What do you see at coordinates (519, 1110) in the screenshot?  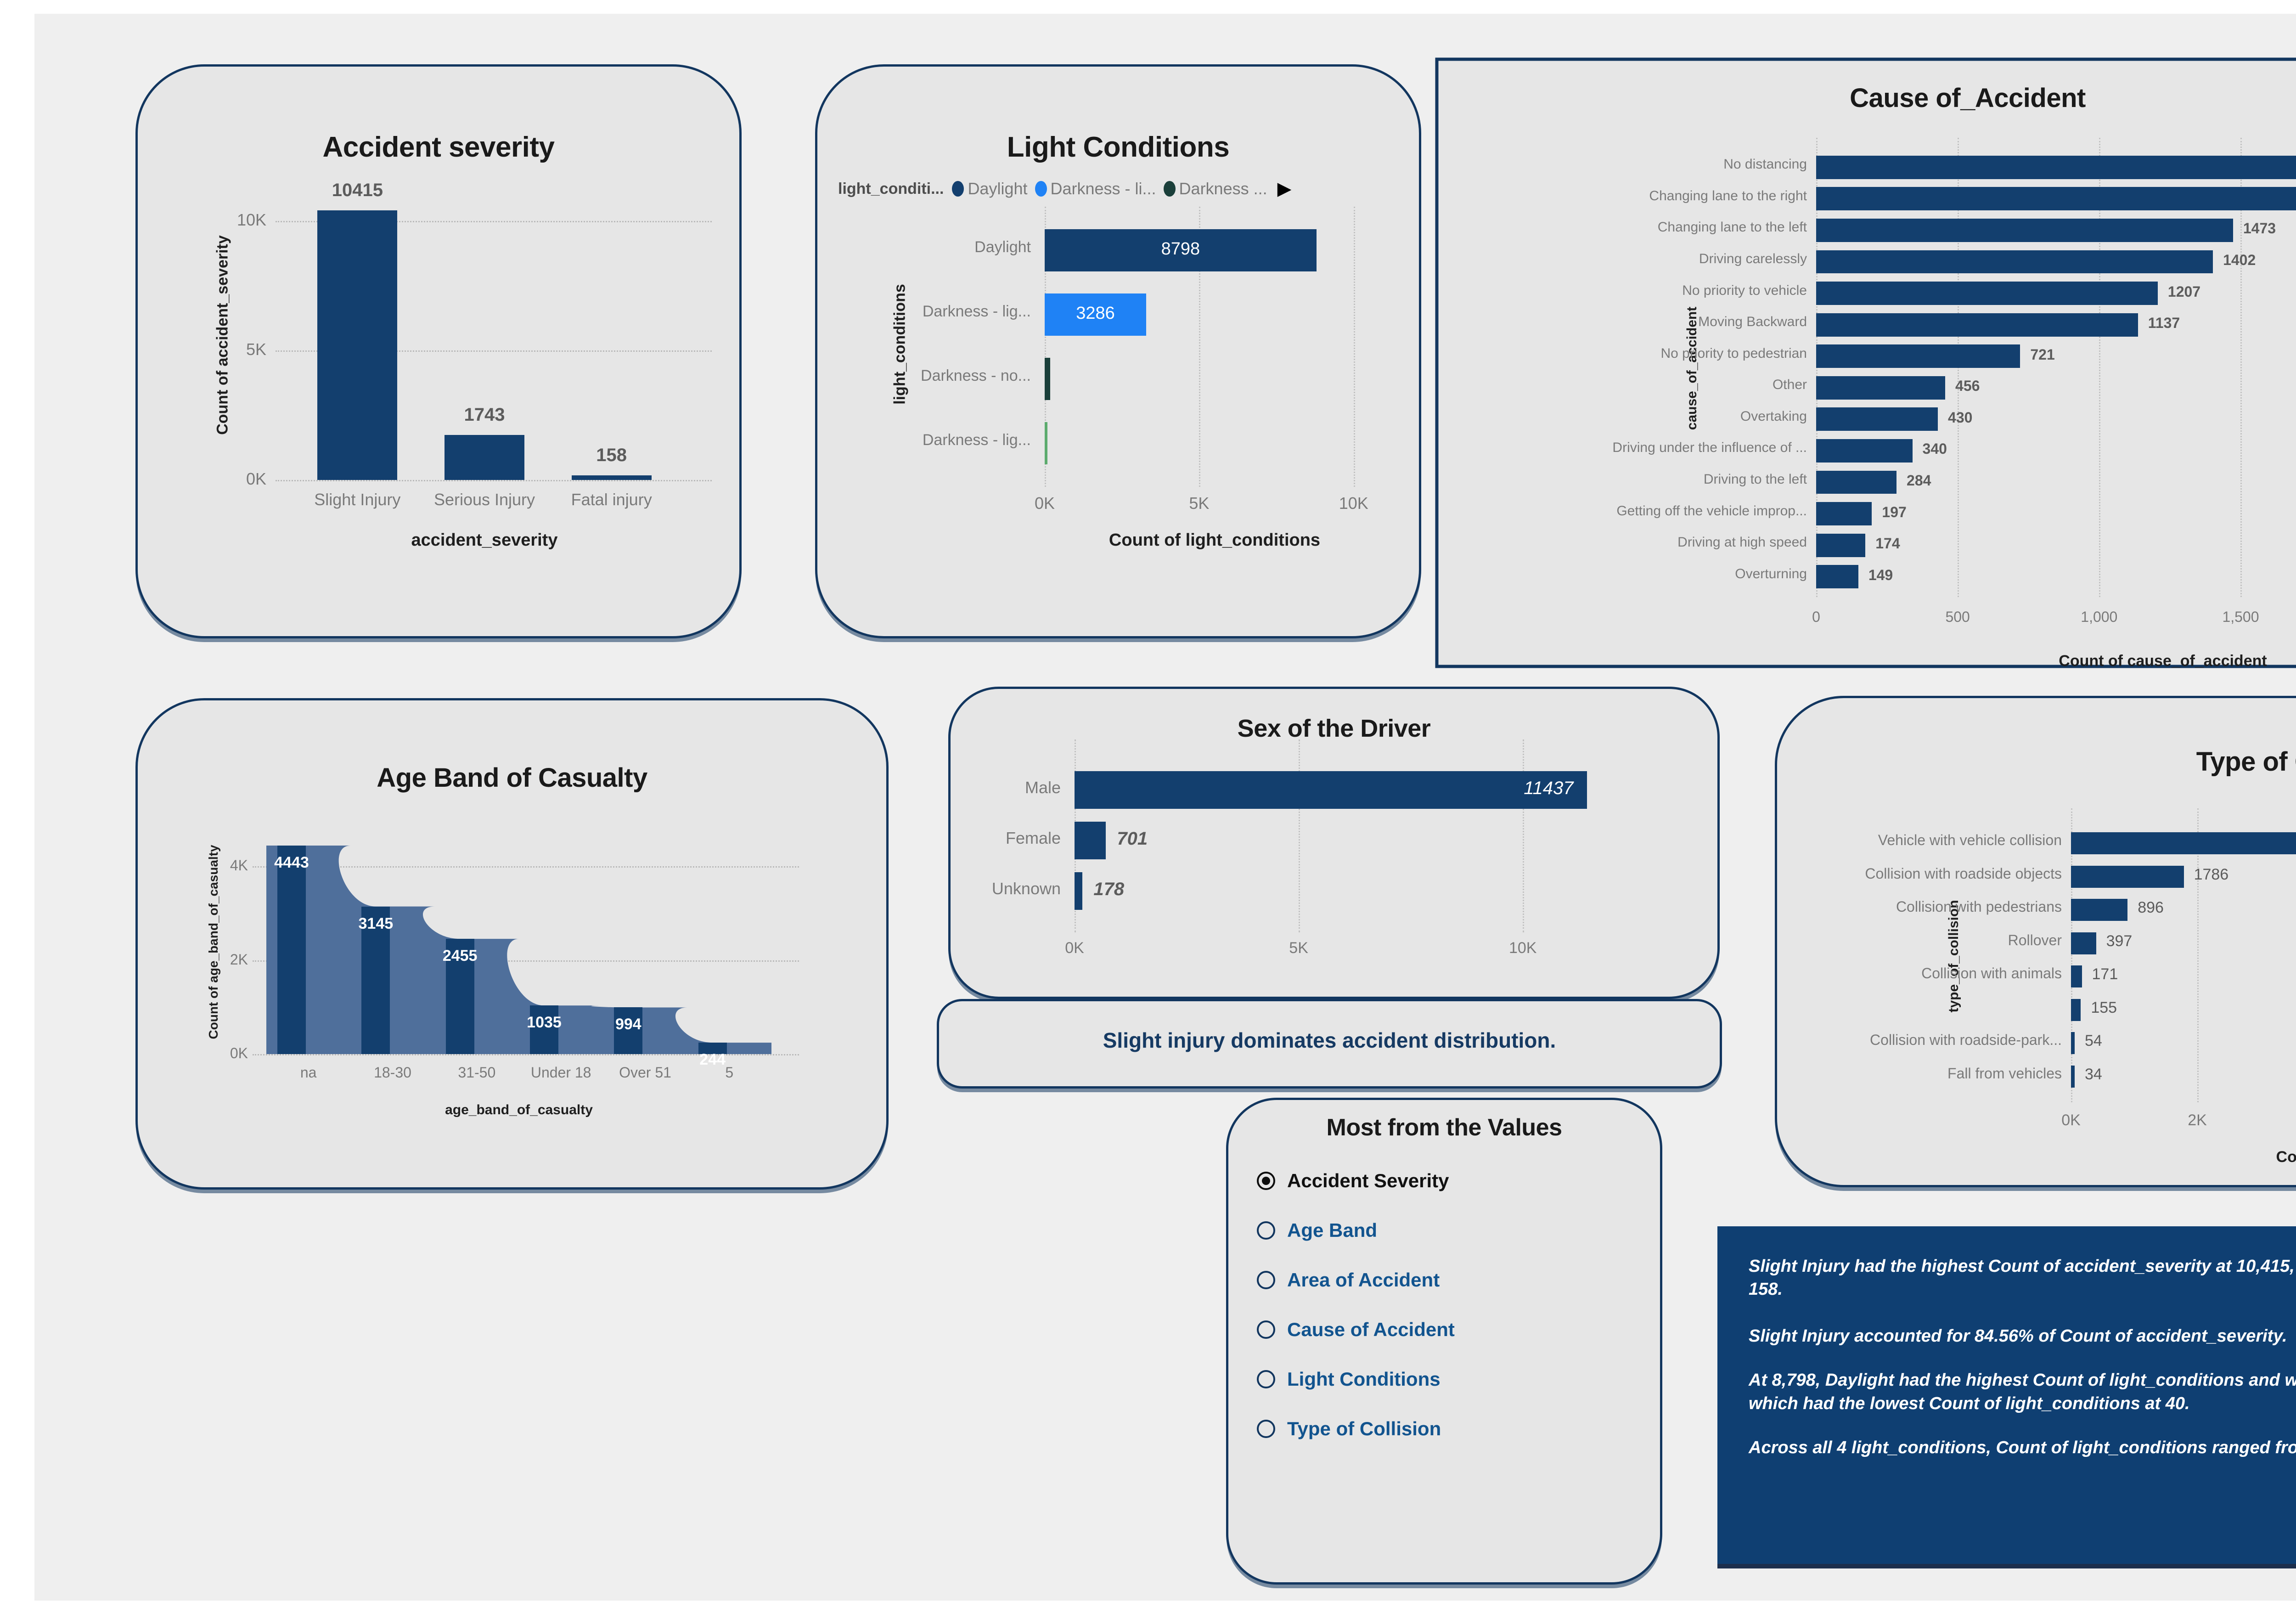 I see `x-axis-title: age_band_of_casualty` at bounding box center [519, 1110].